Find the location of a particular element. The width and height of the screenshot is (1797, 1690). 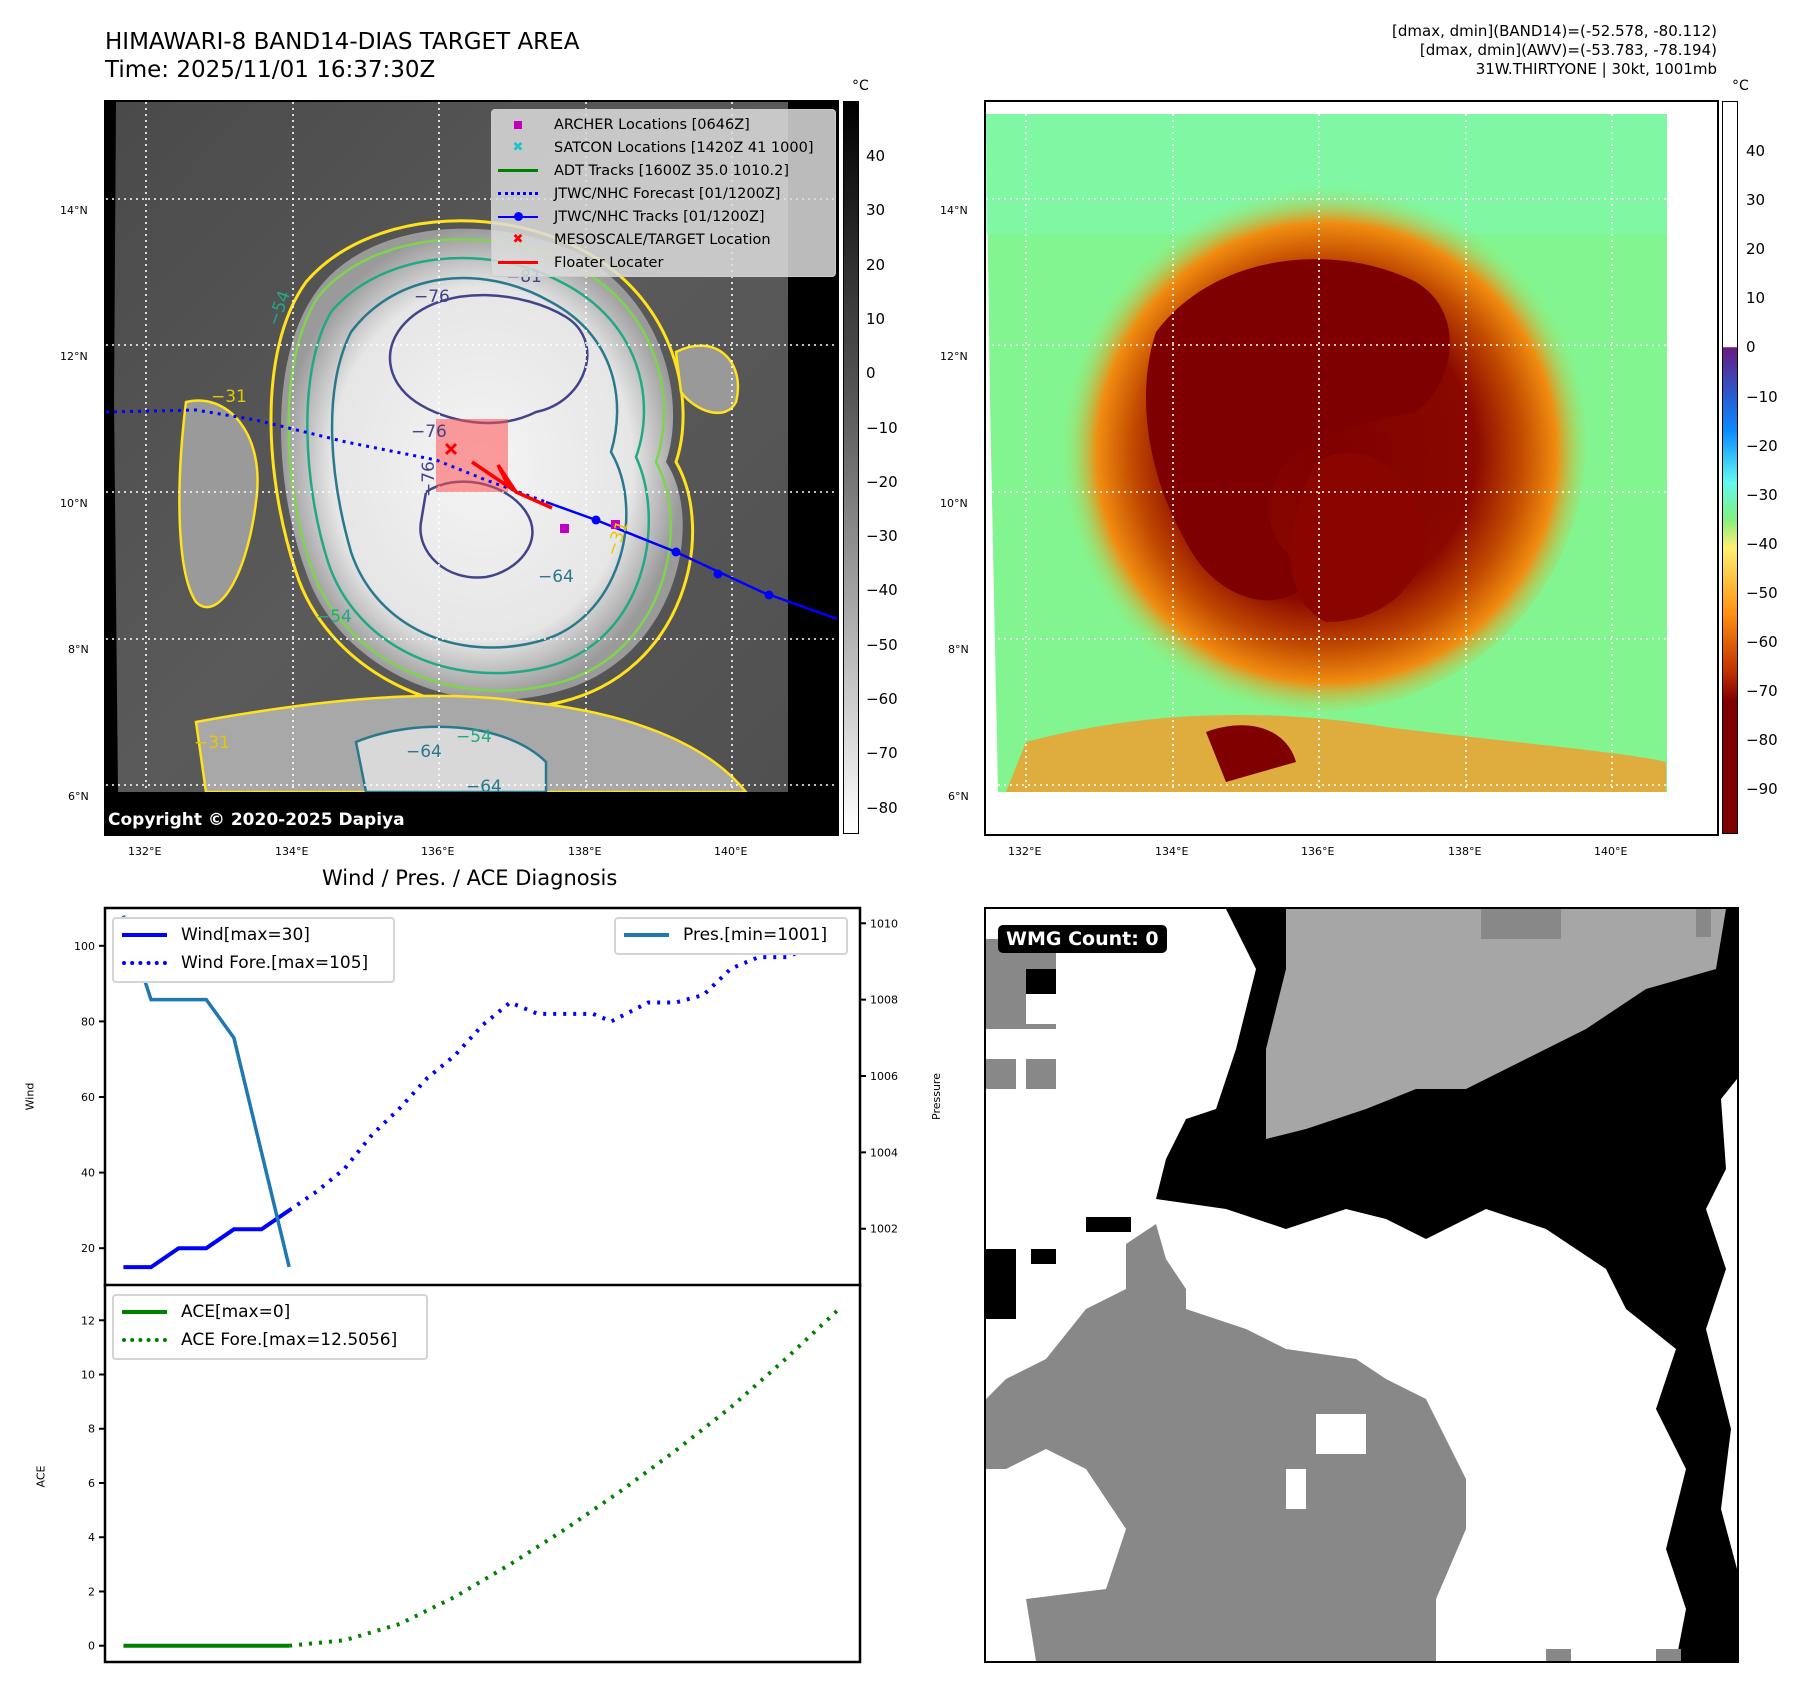

legend-item-forecast: JTWC/NHC Forecast [01/1200Z] is located at coordinates (663, 193).